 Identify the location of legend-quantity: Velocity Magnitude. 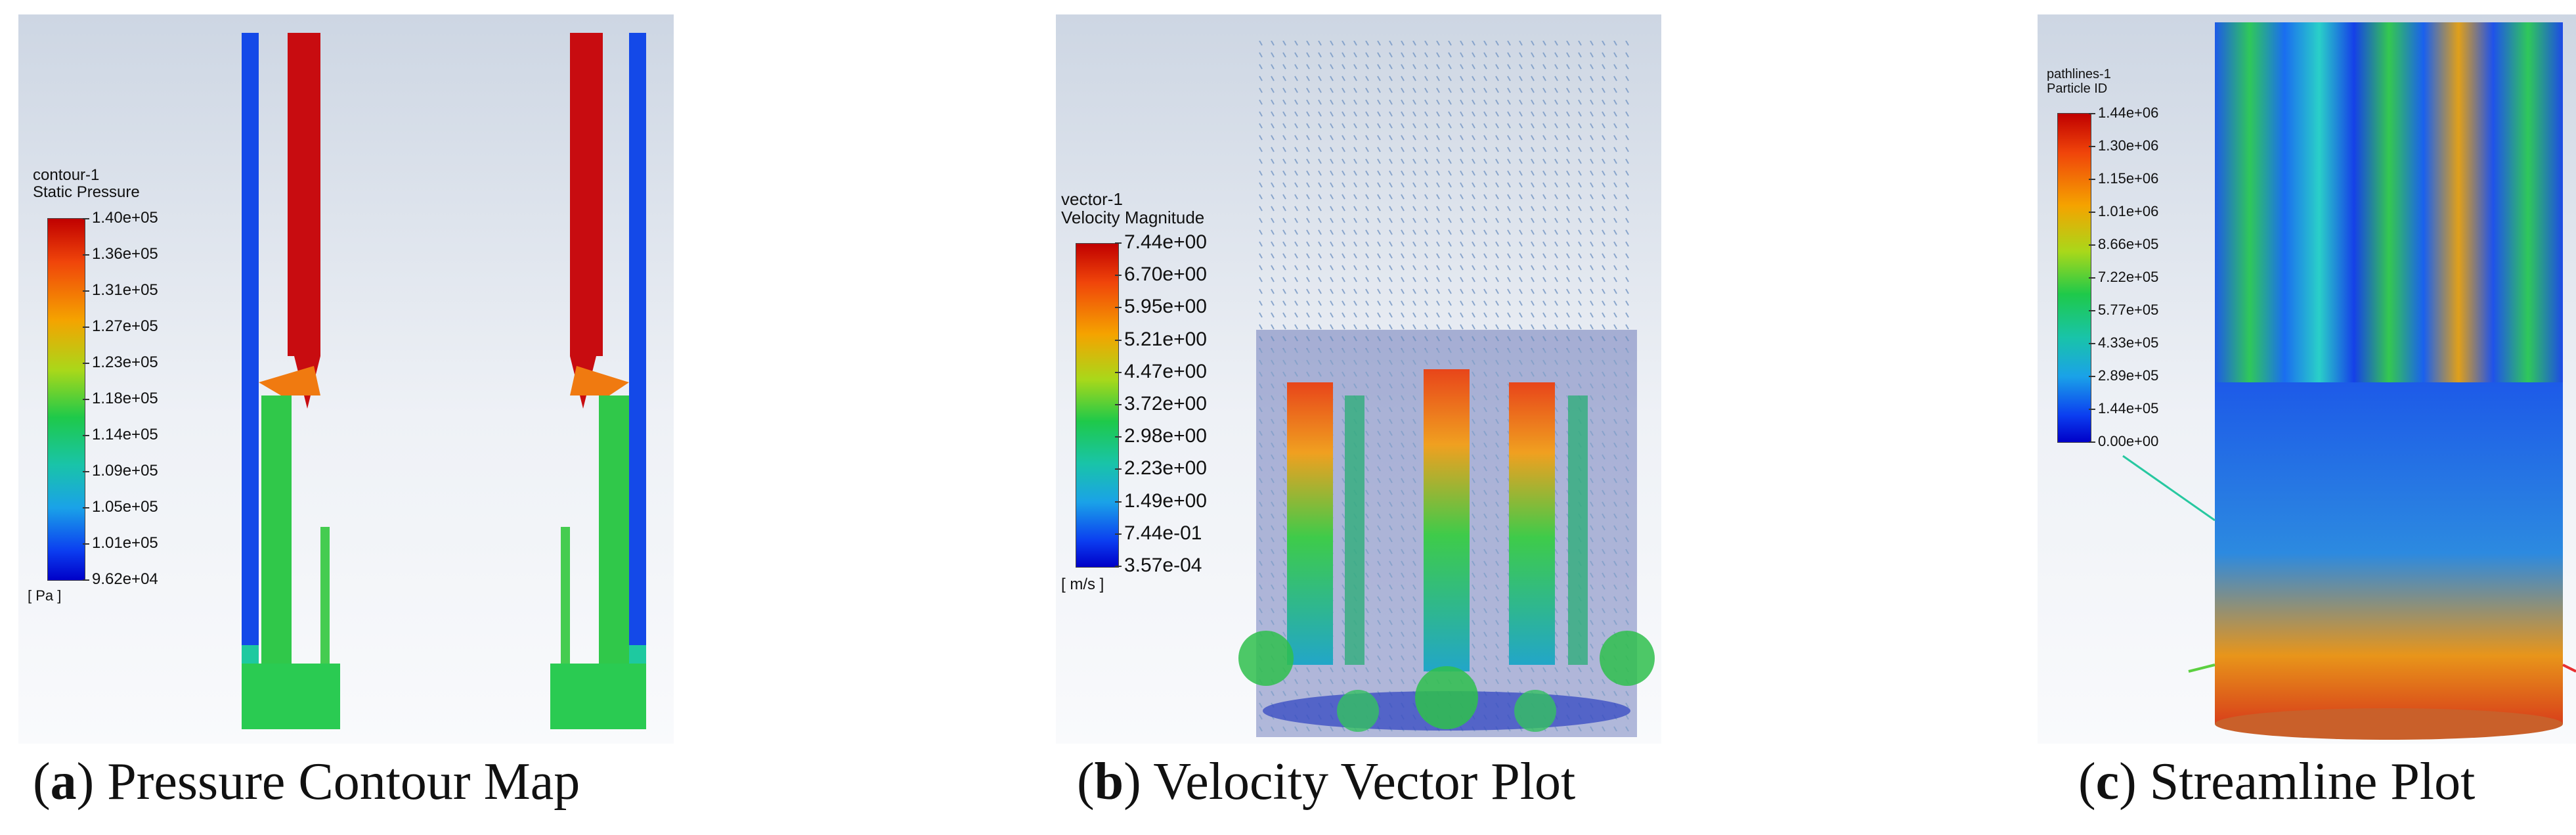
(1133, 218).